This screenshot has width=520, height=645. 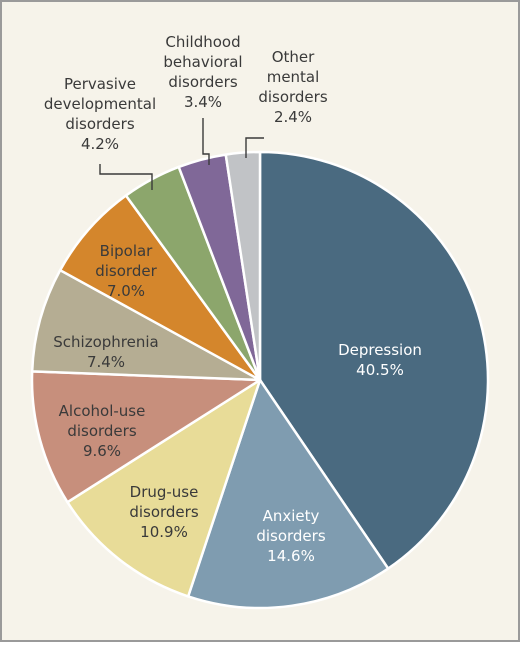 I want to click on slice-label: Other mental disorders 2.4%, so click(x=293, y=87).